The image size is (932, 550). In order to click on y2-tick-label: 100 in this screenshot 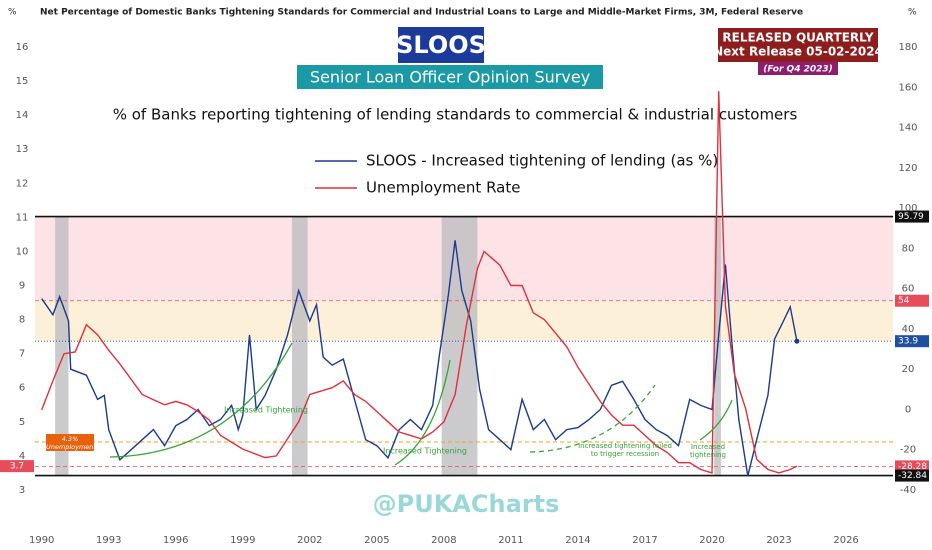, I will do `click(907, 208)`.